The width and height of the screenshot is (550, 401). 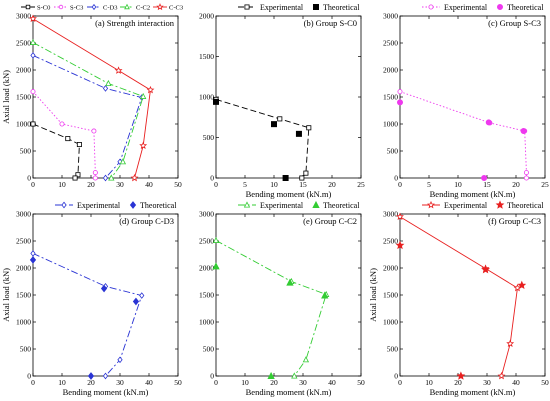 What do you see at coordinates (176, 8) in the screenshot?
I see `legend-label: C-C3` at bounding box center [176, 8].